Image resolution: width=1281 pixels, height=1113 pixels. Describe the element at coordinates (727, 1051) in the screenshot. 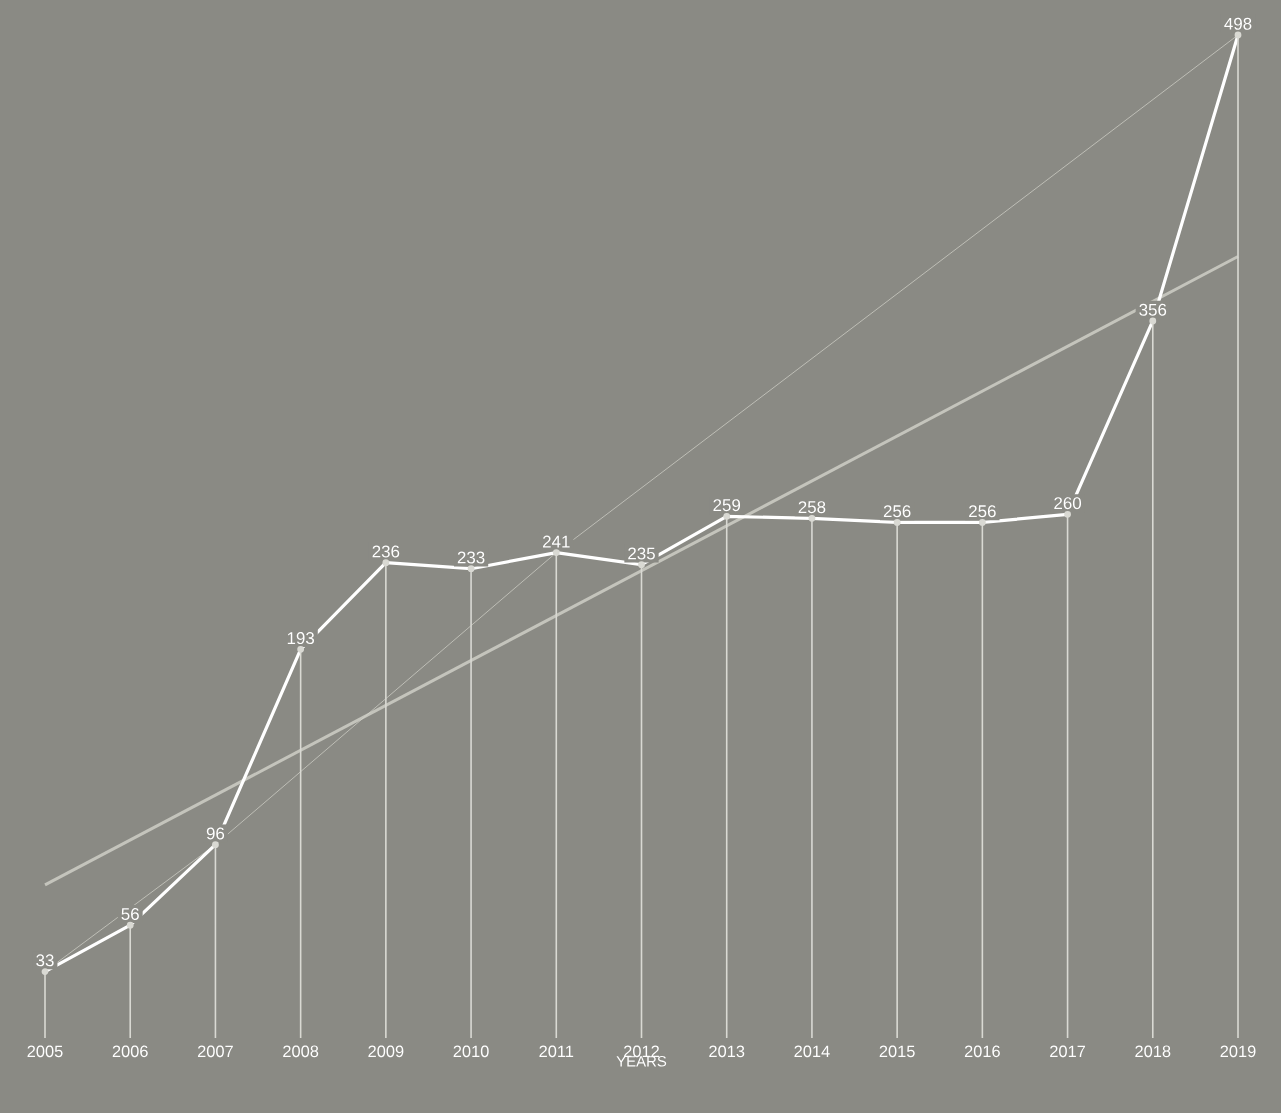

I see `x-tick-label: 2013` at that location.